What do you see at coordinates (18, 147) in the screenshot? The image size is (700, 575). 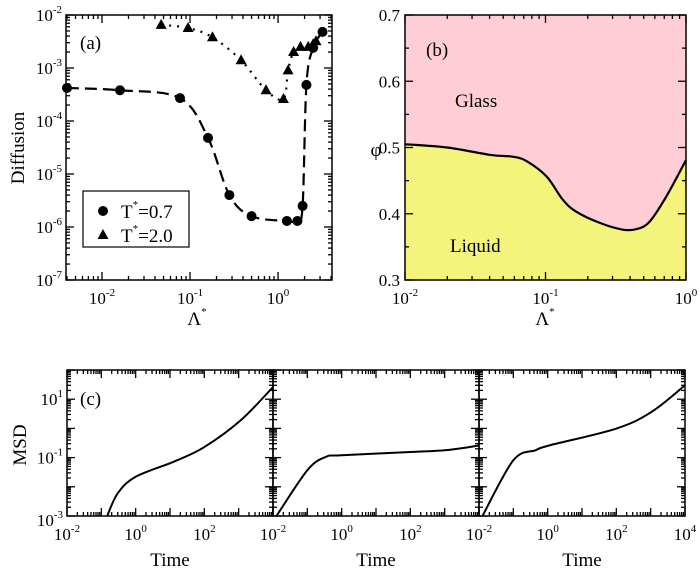 I see `y-axis-label: Diffusion` at bounding box center [18, 147].